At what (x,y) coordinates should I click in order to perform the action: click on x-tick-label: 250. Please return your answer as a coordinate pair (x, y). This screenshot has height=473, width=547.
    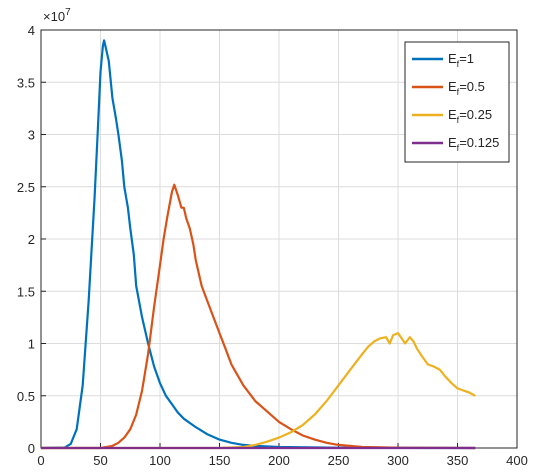
    Looking at the image, I should click on (339, 460).